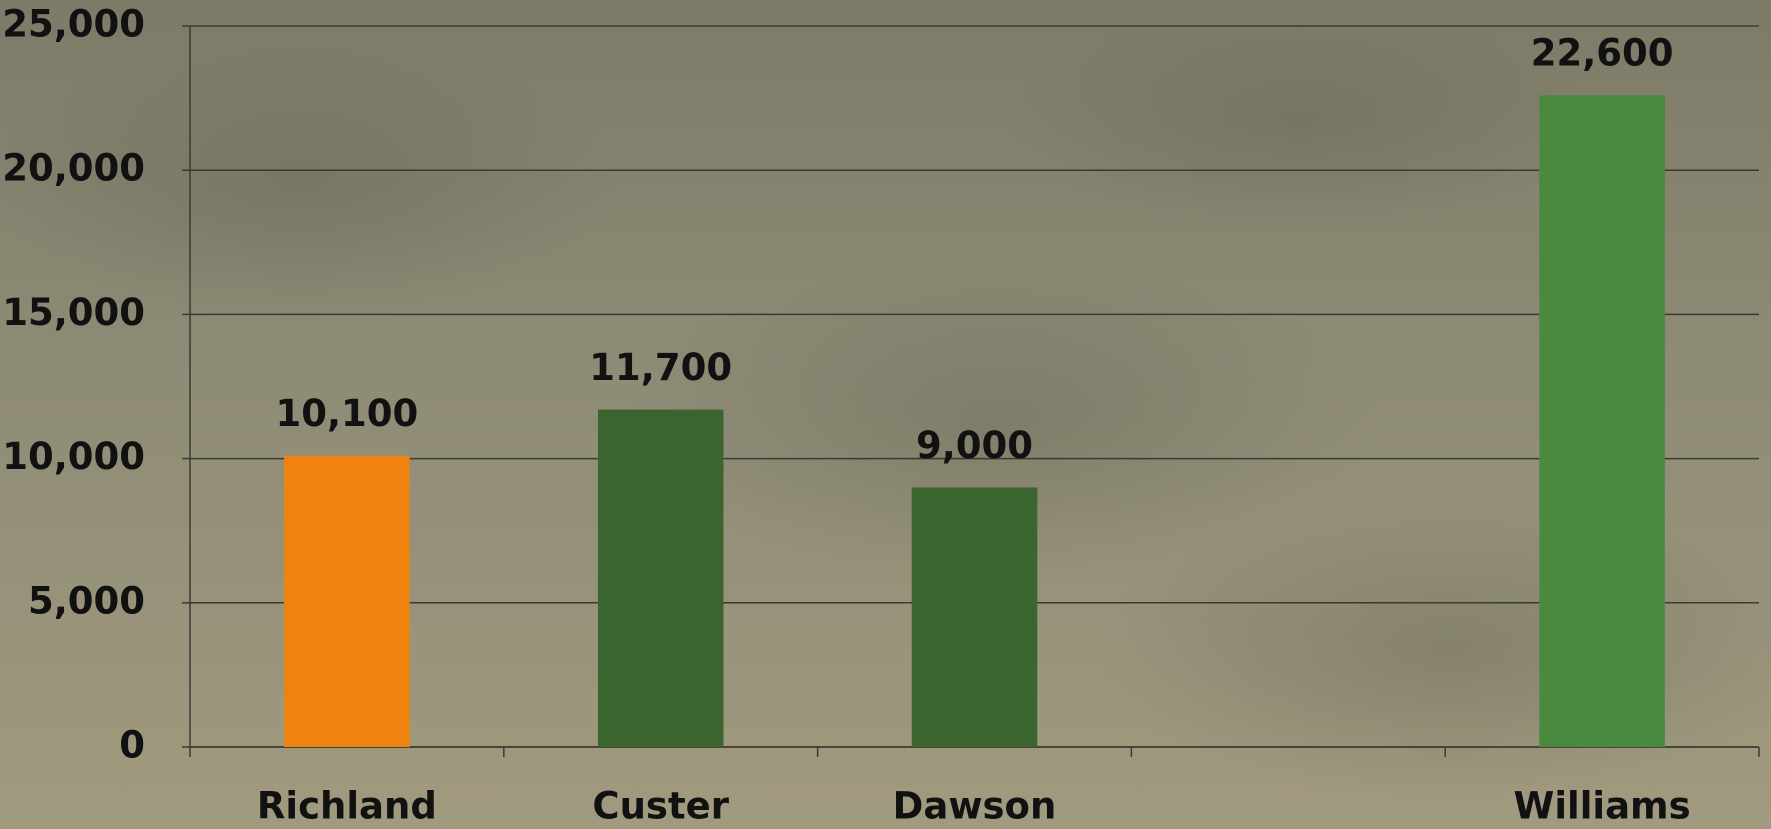 Image resolution: width=1771 pixels, height=829 pixels. What do you see at coordinates (974, 445) in the screenshot?
I see `data-label: 9,000` at bounding box center [974, 445].